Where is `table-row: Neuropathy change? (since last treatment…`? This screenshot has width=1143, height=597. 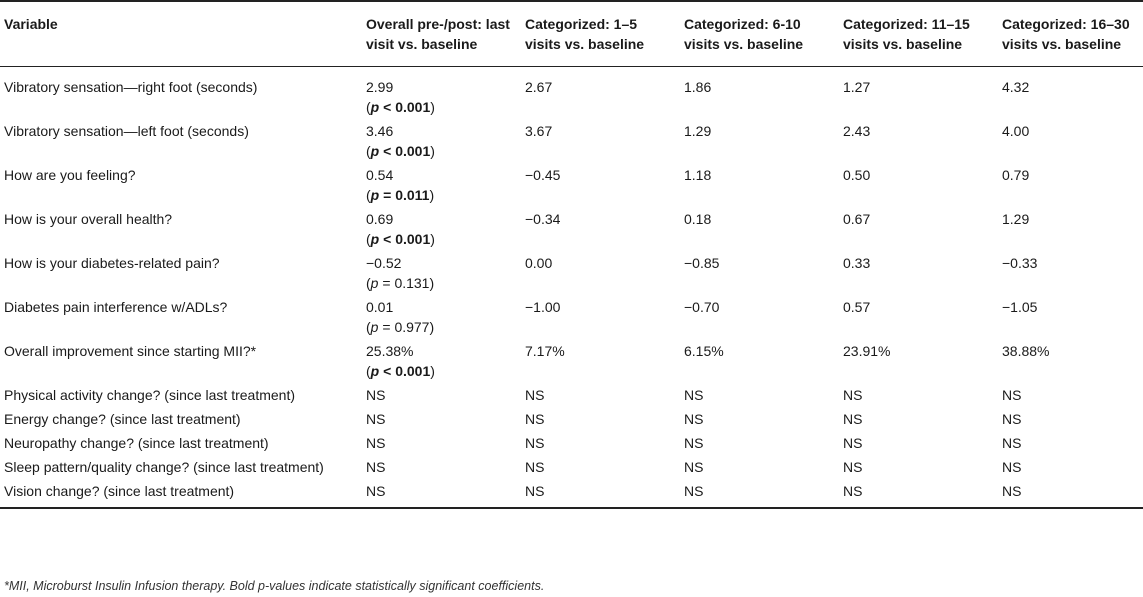
table-row: Neuropathy change? (since last treatment… is located at coordinates (571, 441).